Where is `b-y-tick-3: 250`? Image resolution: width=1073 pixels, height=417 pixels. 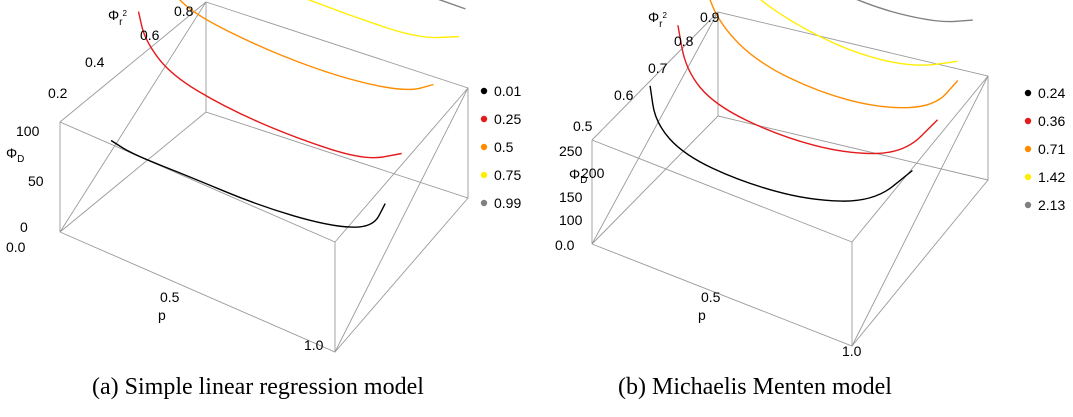
b-y-tick-3: 250 is located at coordinates (571, 151).